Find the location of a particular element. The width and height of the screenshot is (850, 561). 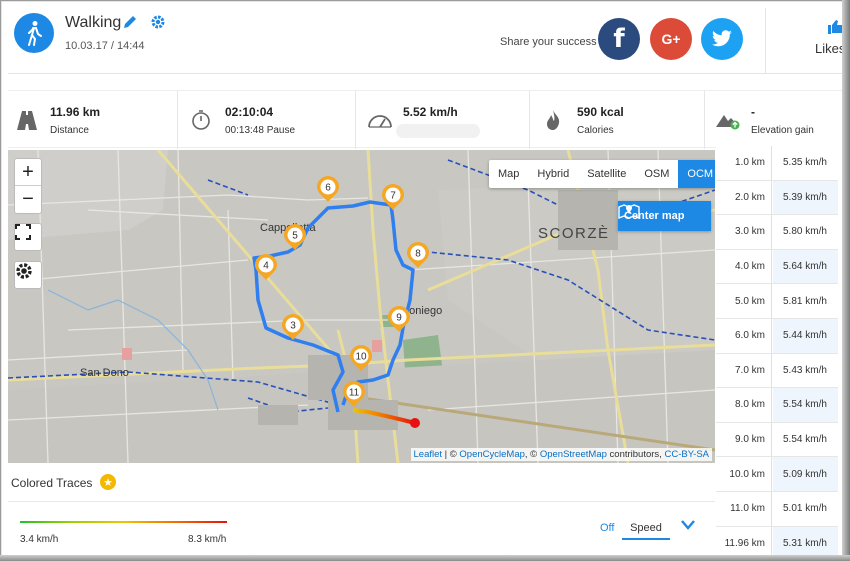

marker-number: 10 is located at coordinates (361, 357).